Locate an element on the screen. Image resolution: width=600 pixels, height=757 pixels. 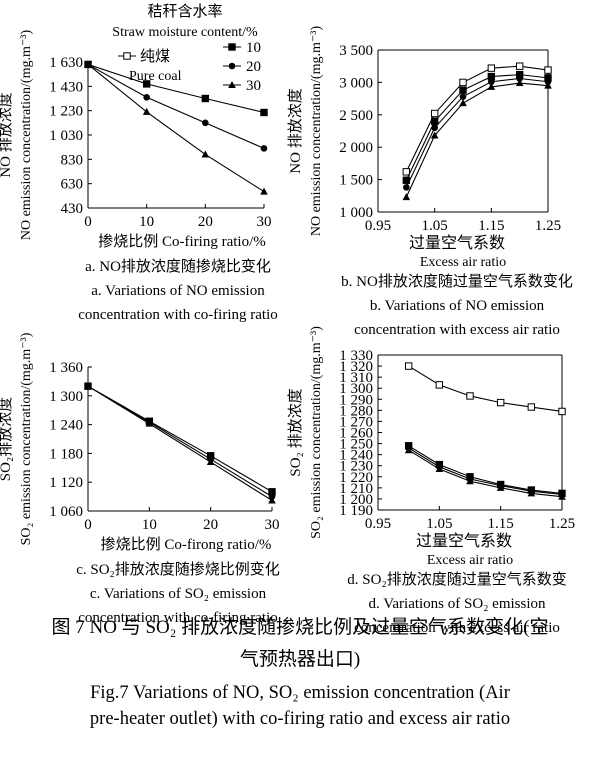
x-tick-label: 0.95 is located at coordinates (378, 226).